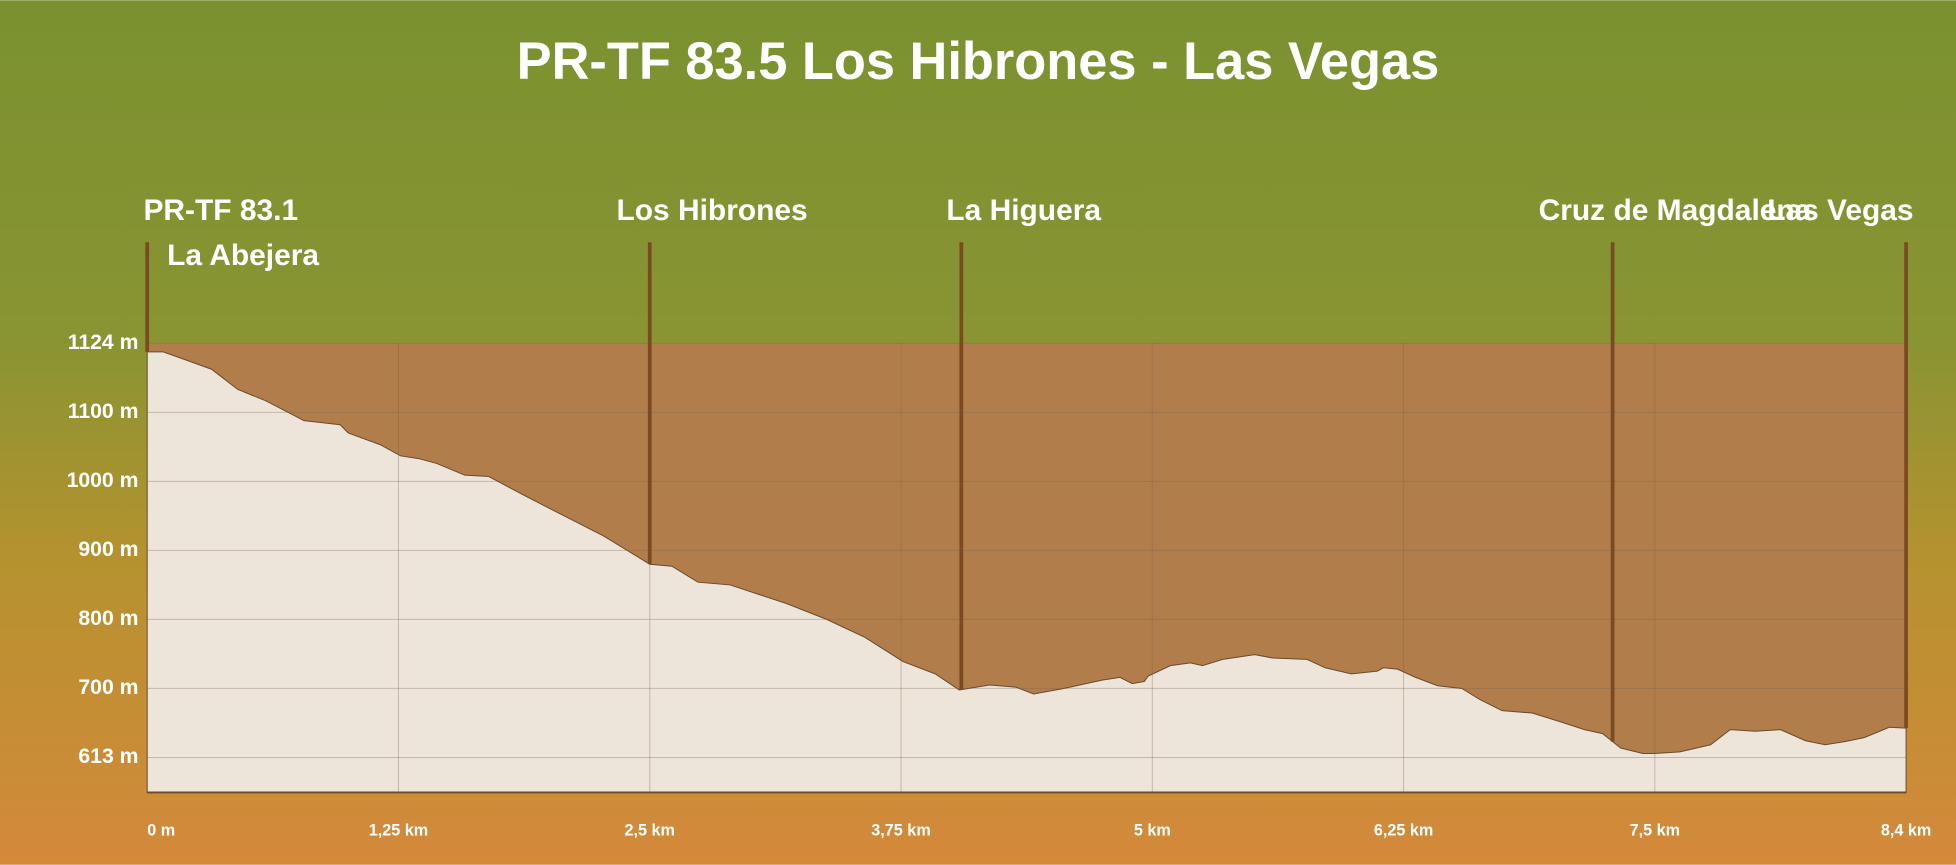 This screenshot has width=1956, height=865. Describe the element at coordinates (103, 480) in the screenshot. I see `y-tick-label: 1000 m` at that location.